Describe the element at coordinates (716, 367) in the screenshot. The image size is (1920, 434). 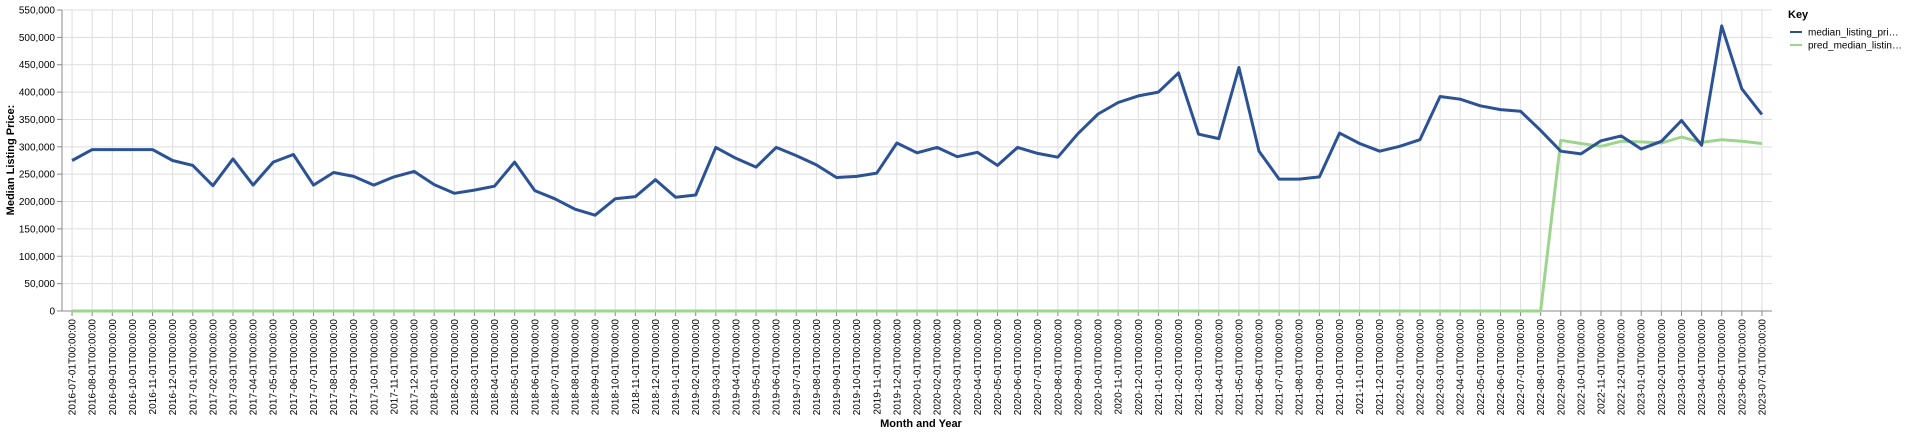
I see `x-tick-label: 2019-03-01T00:00:00` at that location.